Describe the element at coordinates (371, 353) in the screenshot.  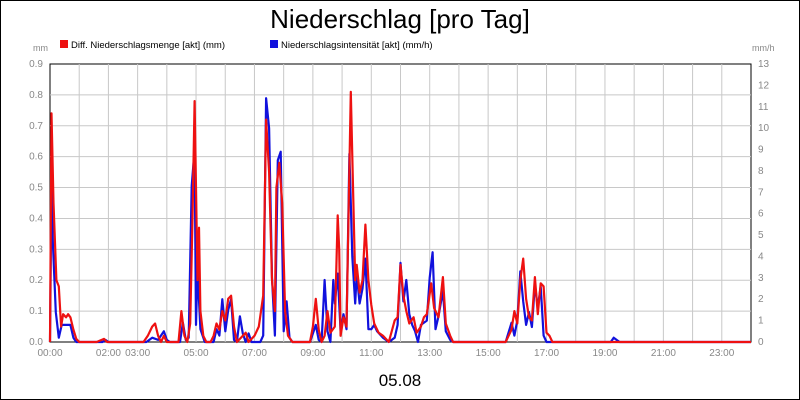
I see `x-tick-label: 11:00` at that location.